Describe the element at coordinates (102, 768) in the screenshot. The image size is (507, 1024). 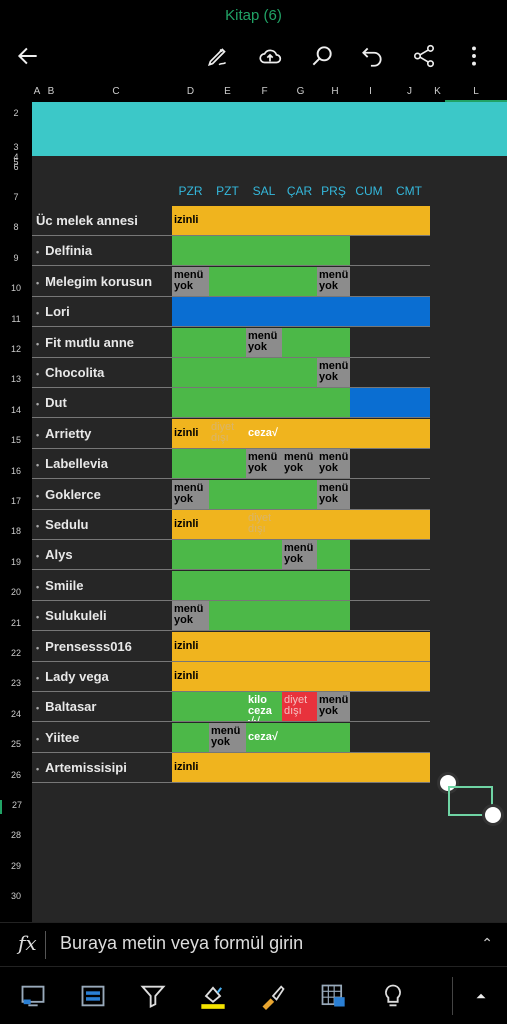
I see `member-name: • Artemissisipi` at that location.